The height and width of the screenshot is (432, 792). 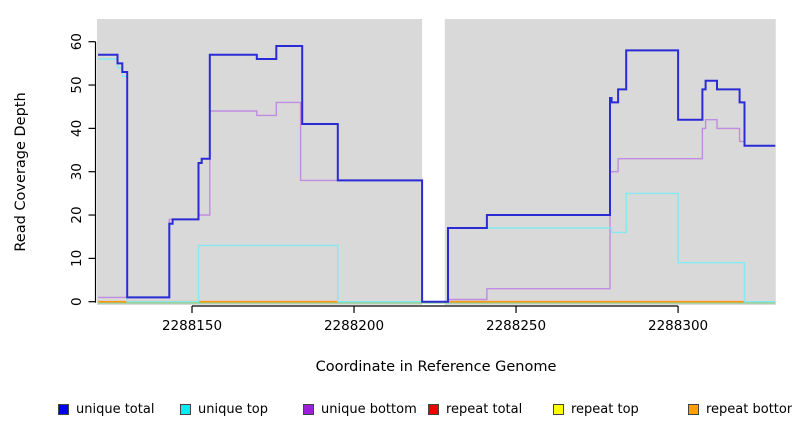 What do you see at coordinates (77, 128) in the screenshot?
I see `y-tick-label: 40` at bounding box center [77, 128].